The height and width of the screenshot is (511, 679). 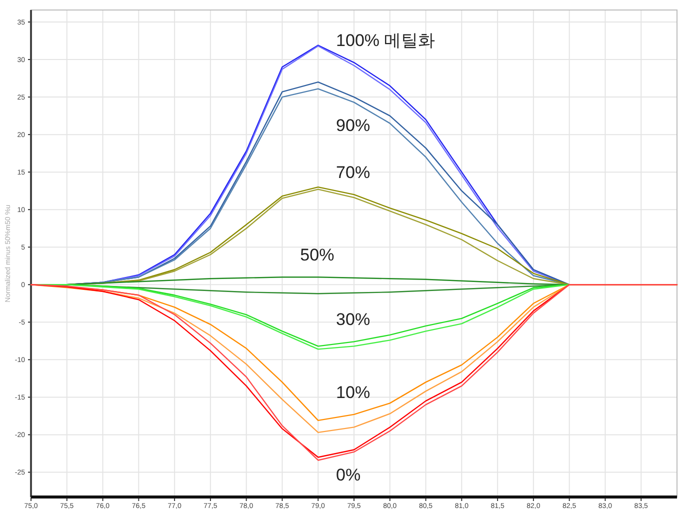 What do you see at coordinates (353, 392) in the screenshot?
I see `series-label: 10%` at bounding box center [353, 392].